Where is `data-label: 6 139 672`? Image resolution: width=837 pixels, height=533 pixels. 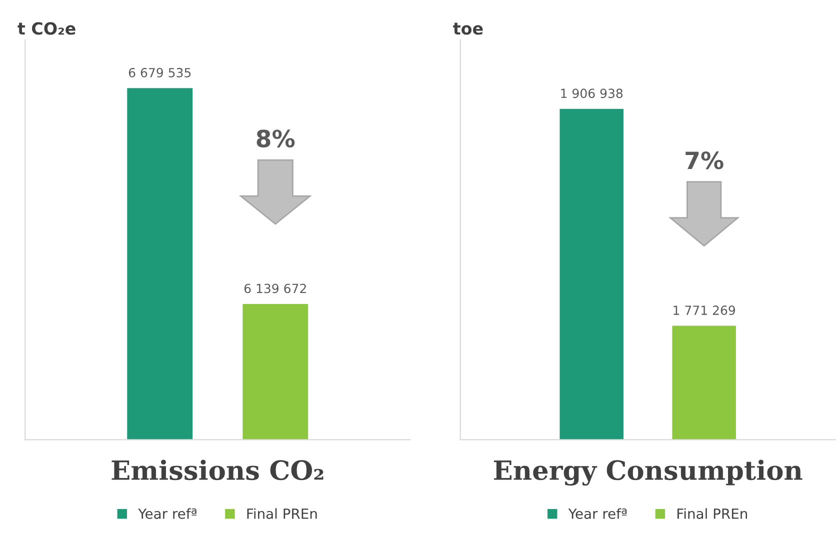
data-label: 6 139 672 is located at coordinates (275, 289).